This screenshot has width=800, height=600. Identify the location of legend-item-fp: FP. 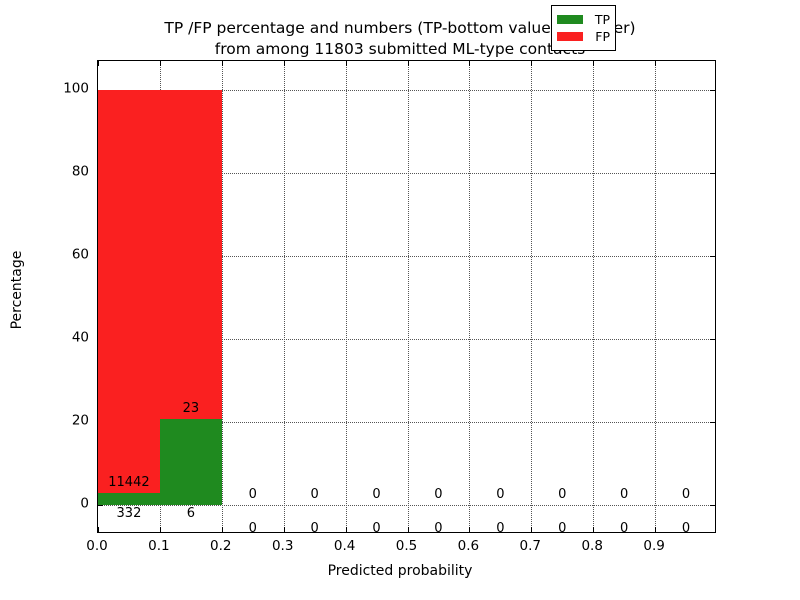
(584, 36).